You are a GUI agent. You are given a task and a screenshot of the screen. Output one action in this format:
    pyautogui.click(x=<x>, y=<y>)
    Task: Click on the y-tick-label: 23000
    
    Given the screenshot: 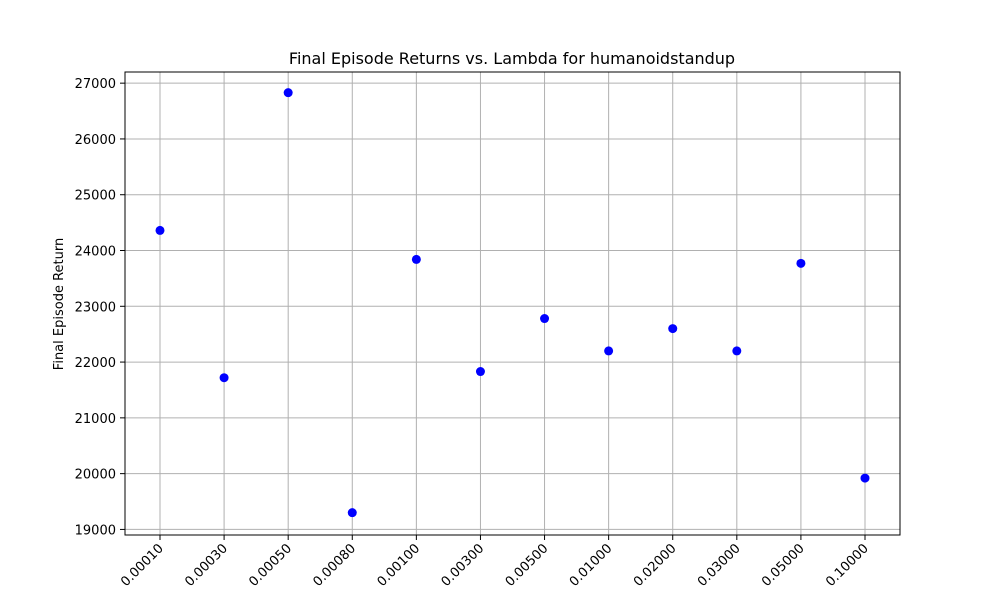 What is the action you would take?
    pyautogui.click(x=95, y=307)
    